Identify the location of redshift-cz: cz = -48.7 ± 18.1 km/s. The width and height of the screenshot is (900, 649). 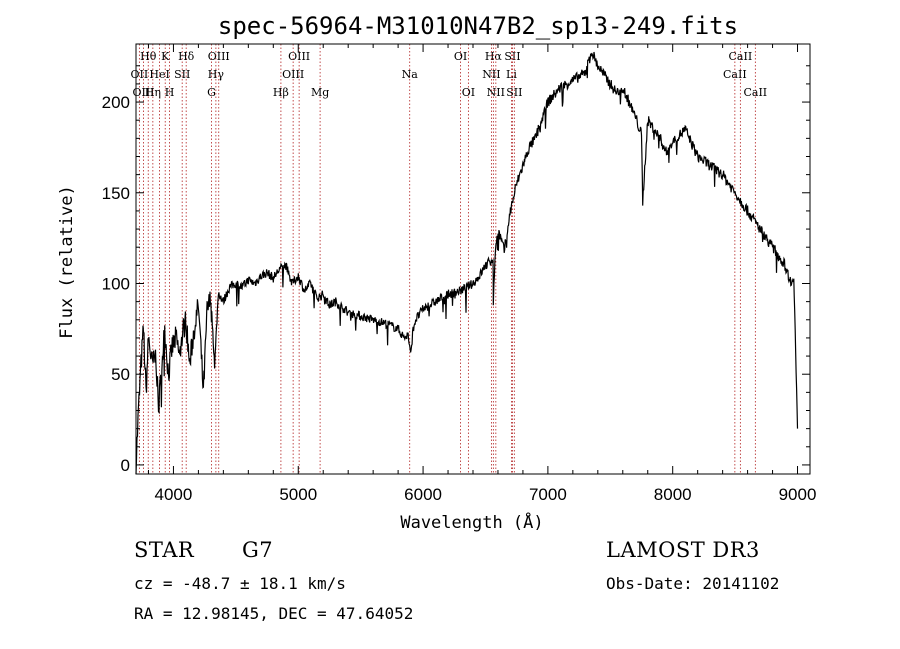
(240, 583).